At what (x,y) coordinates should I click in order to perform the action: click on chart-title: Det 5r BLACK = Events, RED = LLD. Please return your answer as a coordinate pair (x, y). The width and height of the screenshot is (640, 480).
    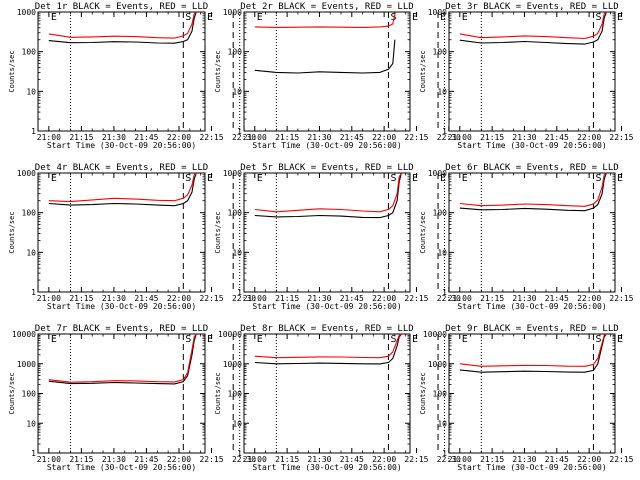
    Looking at the image, I should click on (326, 168).